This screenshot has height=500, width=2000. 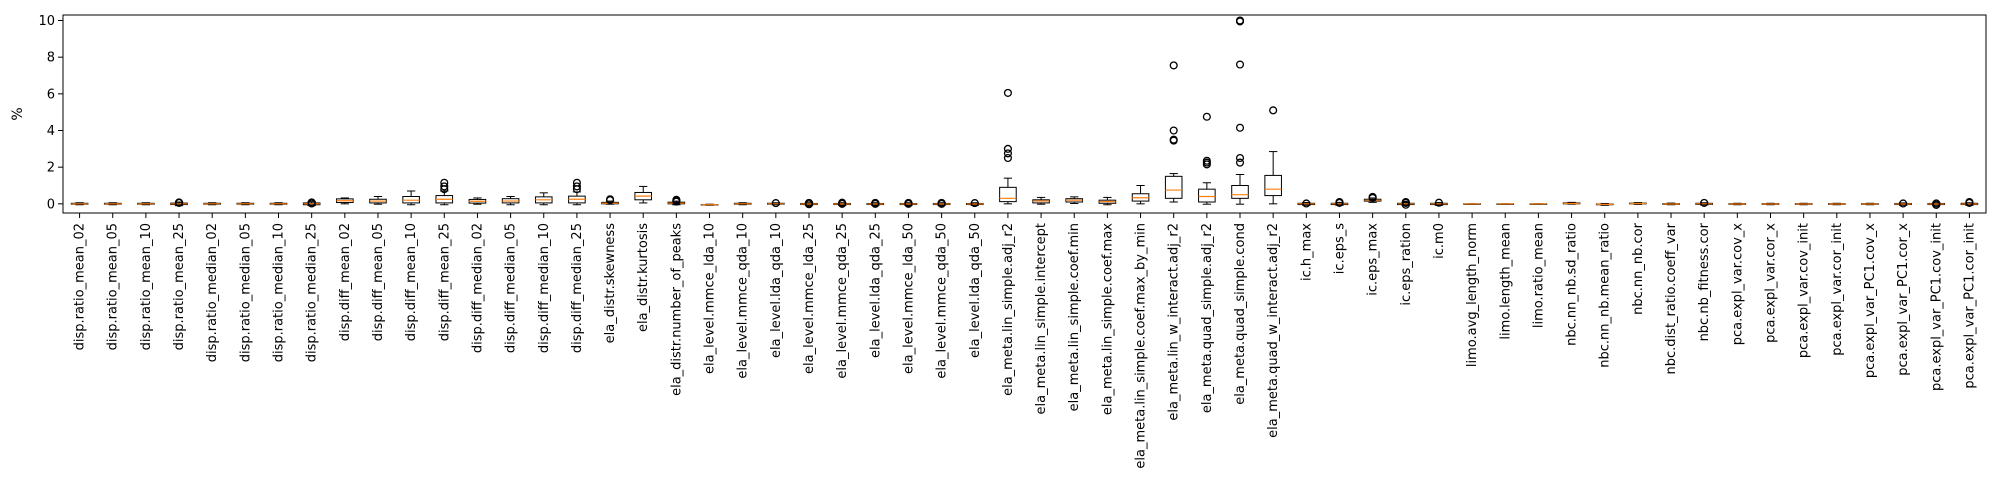 What do you see at coordinates (1306, 252) in the screenshot?
I see `x-tick-label: ic.h_max` at bounding box center [1306, 252].